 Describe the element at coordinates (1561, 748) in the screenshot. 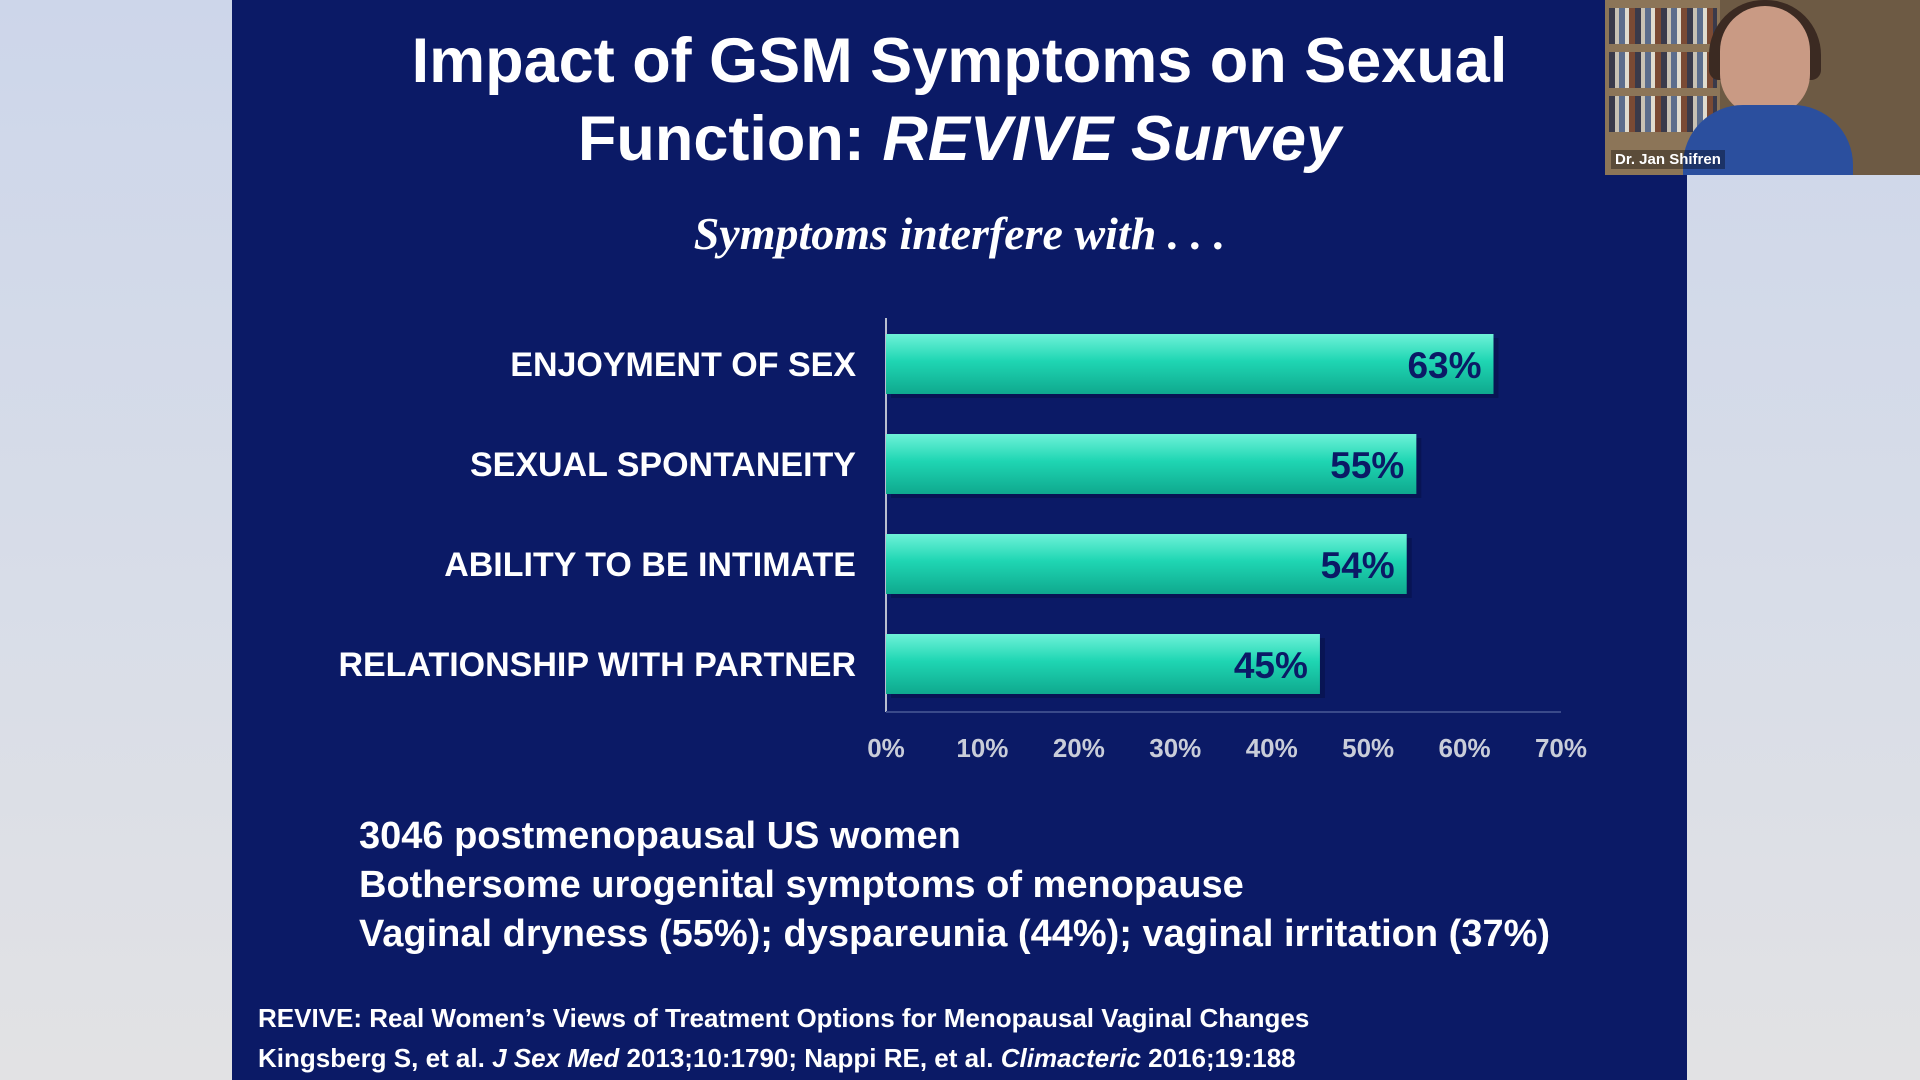

I see `x-tick-label: 70%` at that location.